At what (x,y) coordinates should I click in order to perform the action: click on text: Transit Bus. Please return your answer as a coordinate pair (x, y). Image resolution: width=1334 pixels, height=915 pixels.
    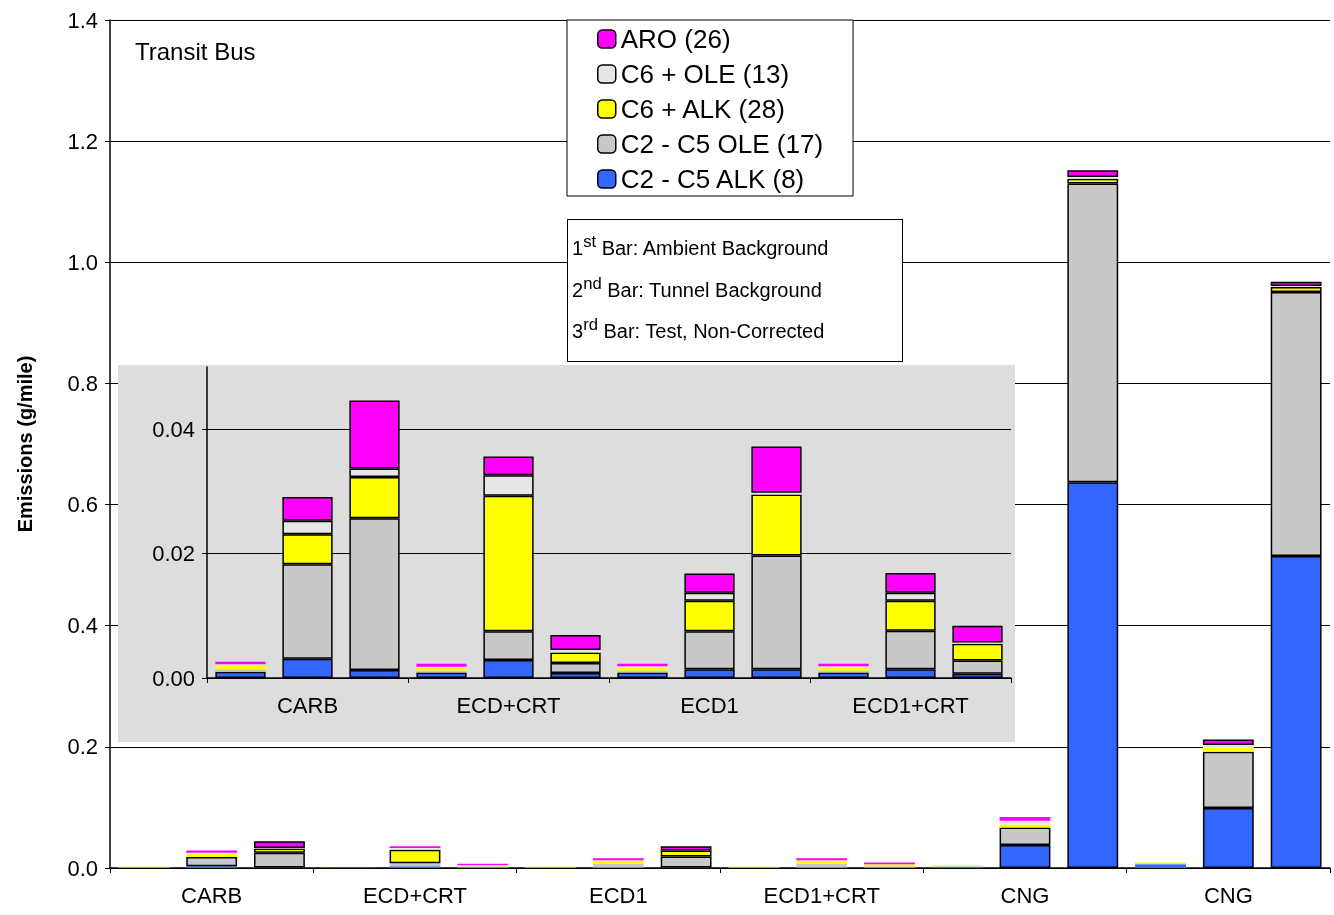
    Looking at the image, I should click on (195, 51).